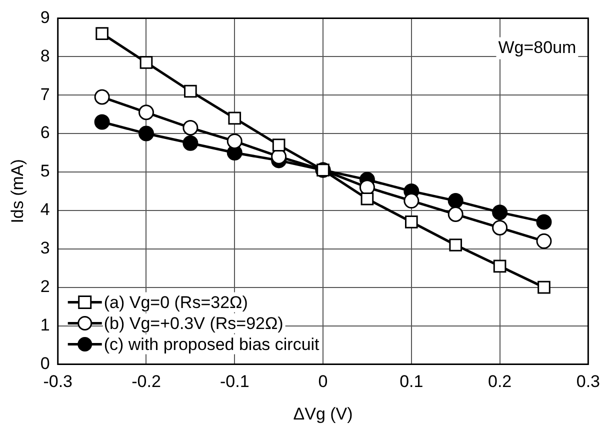 The image size is (608, 433). Describe the element at coordinates (45, 286) in the screenshot. I see `y-tick-label: 2` at that location.